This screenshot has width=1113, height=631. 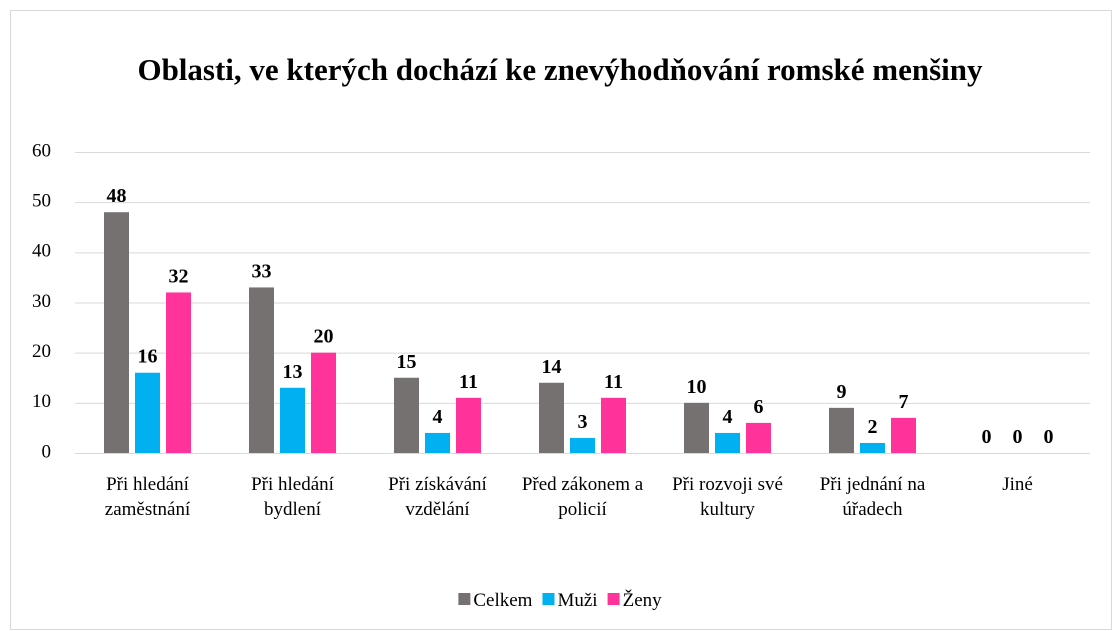 What do you see at coordinates (437, 497) in the screenshot?
I see `x-tick-label: Při získávání vzdělání` at bounding box center [437, 497].